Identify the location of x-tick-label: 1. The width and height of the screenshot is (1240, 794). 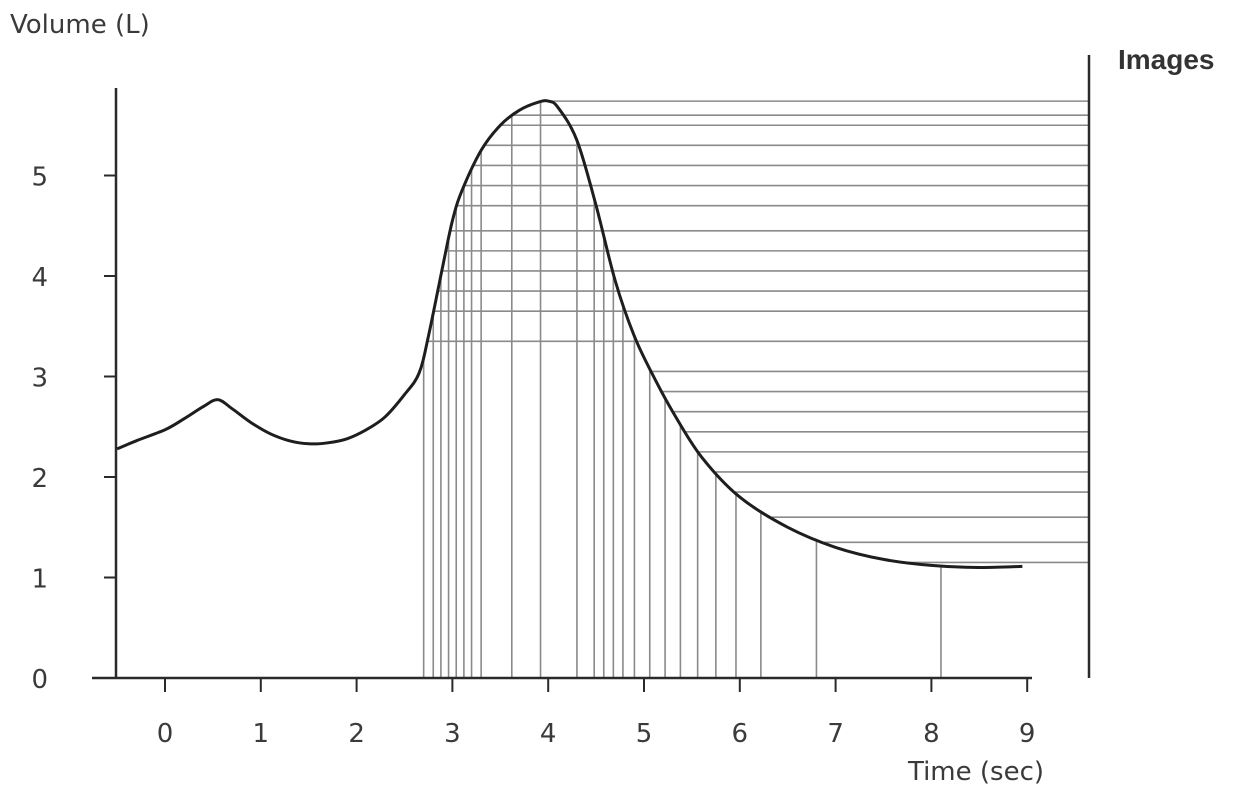
(261, 734).